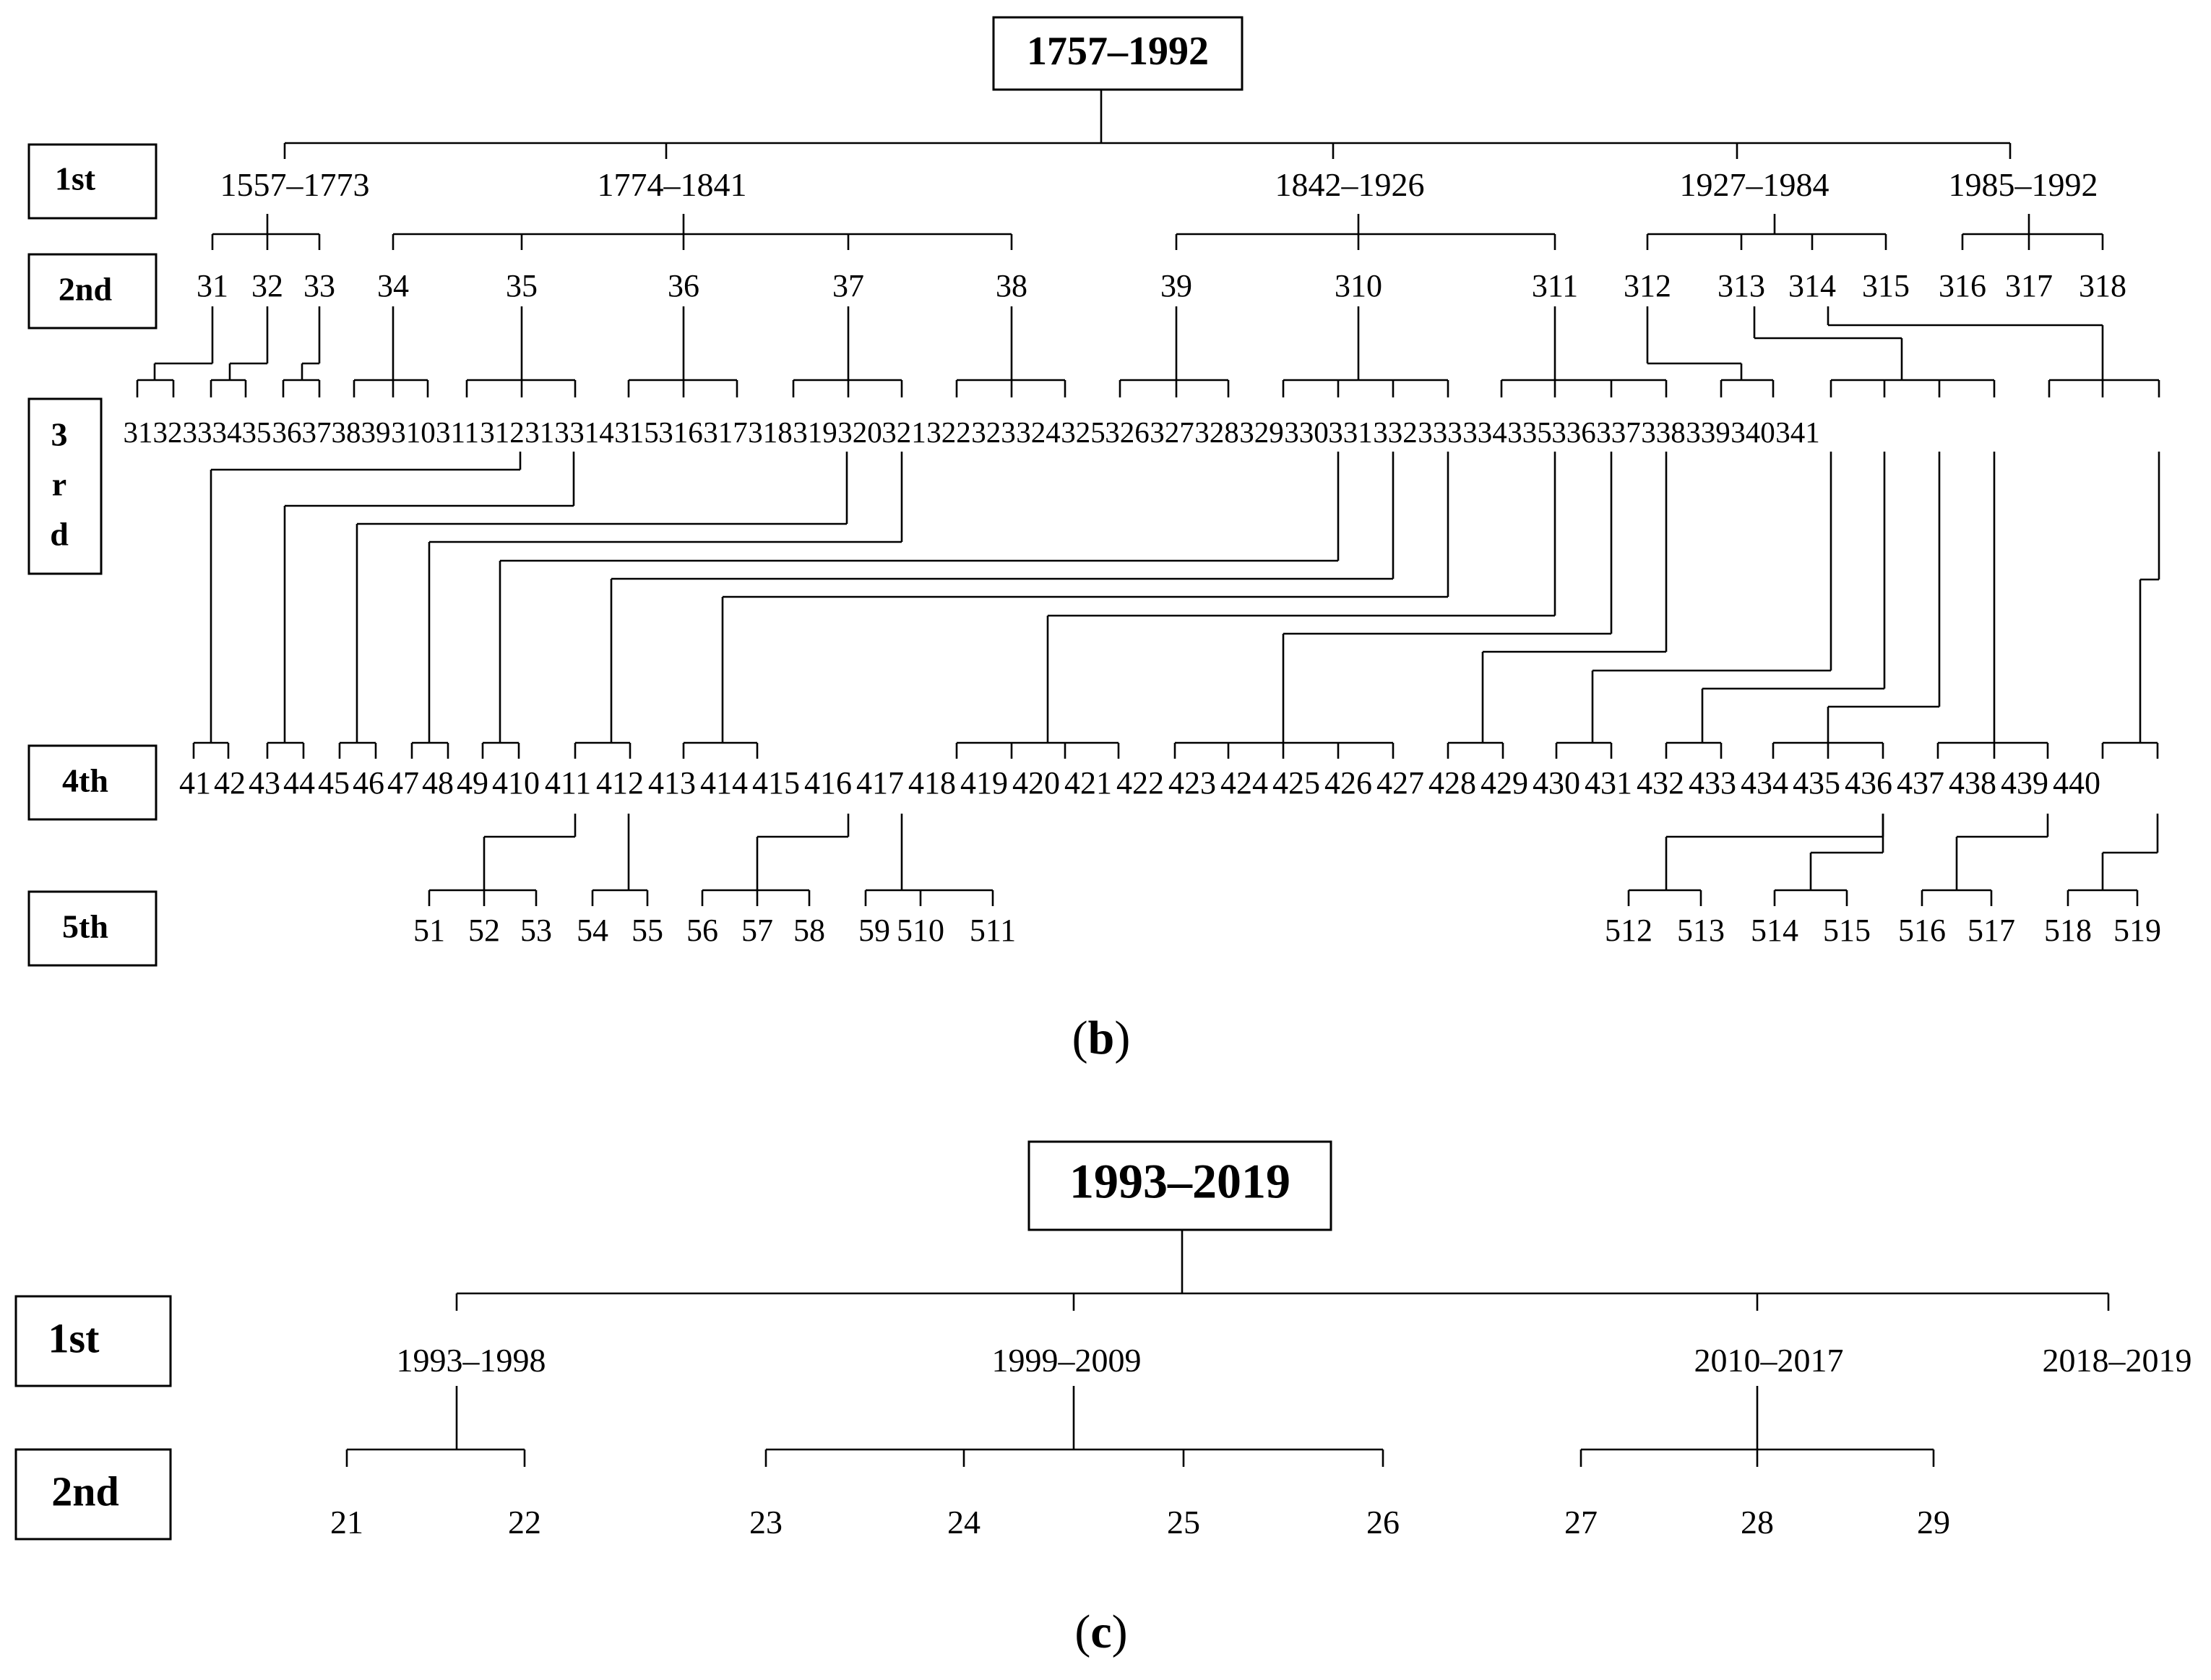  Describe the element at coordinates (403, 783) in the screenshot. I see `panel-b-fourth-node-6: 47` at that location.